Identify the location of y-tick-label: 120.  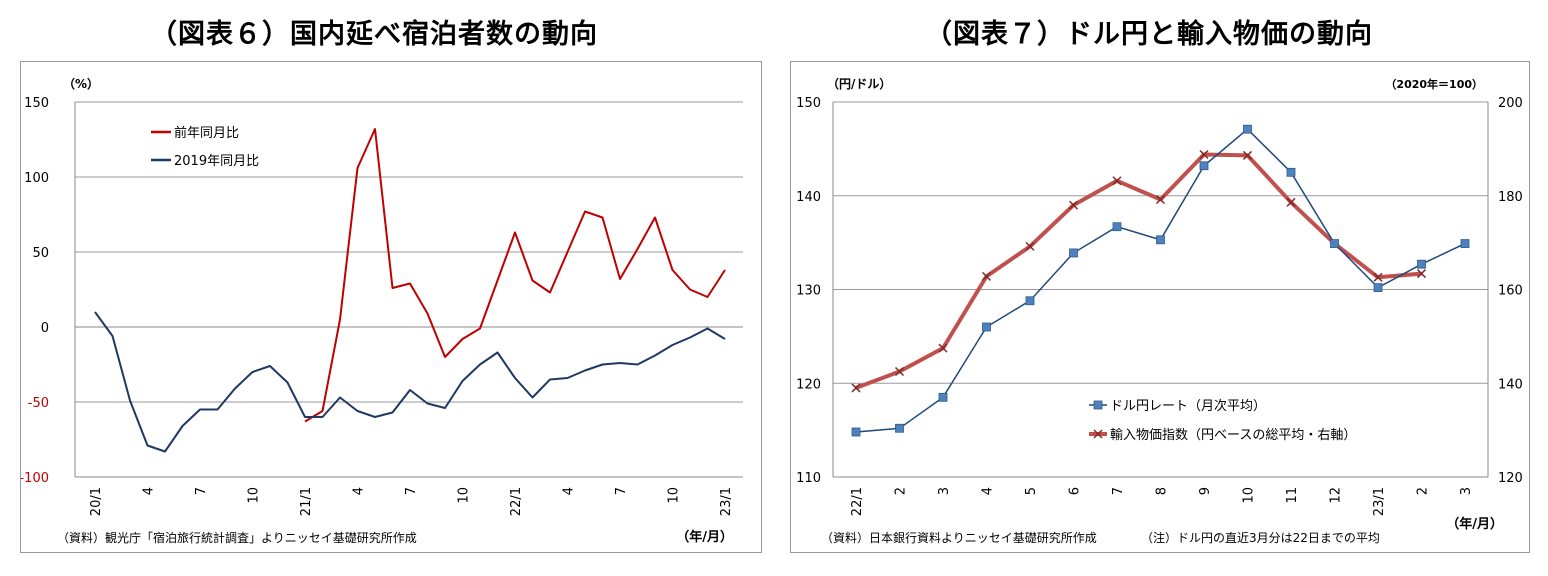
(808, 384).